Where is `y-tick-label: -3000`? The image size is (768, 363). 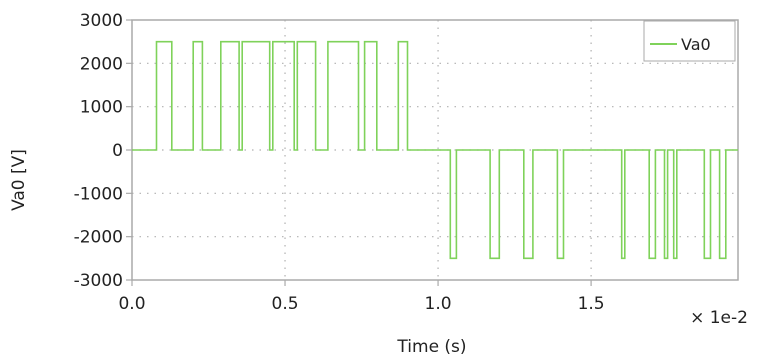 y-tick-label: -3000 is located at coordinates (98, 281).